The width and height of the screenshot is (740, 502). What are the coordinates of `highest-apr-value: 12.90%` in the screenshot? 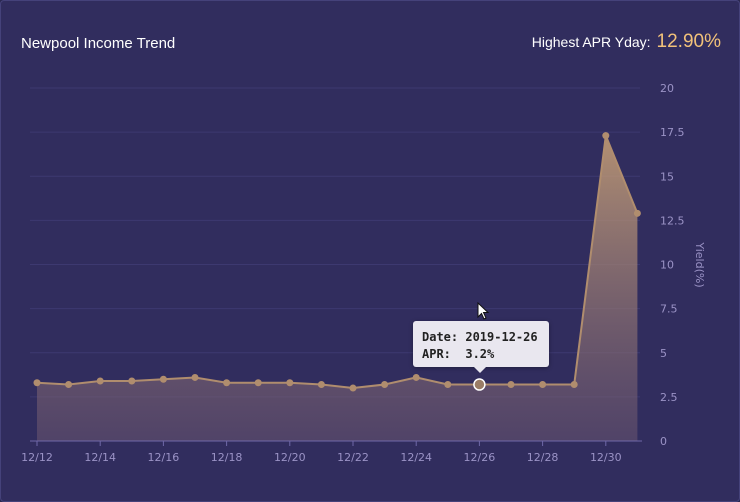 It's located at (688, 41).